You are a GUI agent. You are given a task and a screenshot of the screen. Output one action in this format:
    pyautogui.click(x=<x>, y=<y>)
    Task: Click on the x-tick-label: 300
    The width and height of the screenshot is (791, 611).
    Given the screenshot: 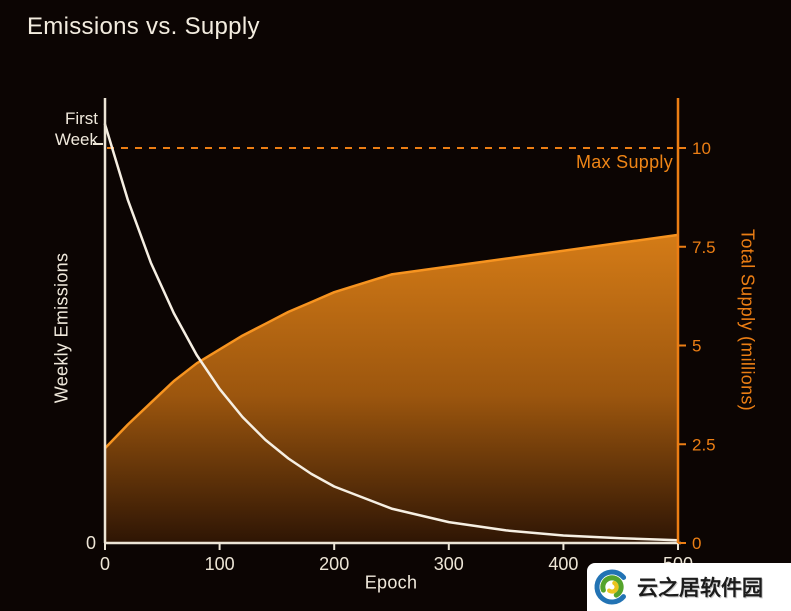 What is the action you would take?
    pyautogui.click(x=449, y=564)
    